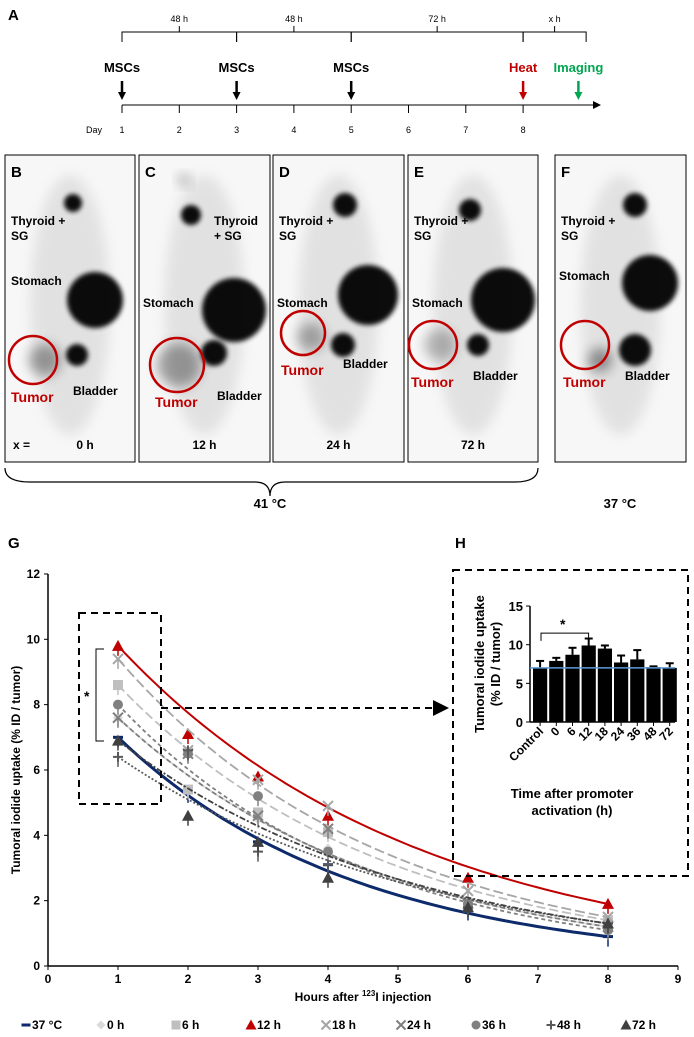 The height and width of the screenshot is (1037, 694). What do you see at coordinates (118, 704) in the screenshot?
I see `circle-marker` at bounding box center [118, 704].